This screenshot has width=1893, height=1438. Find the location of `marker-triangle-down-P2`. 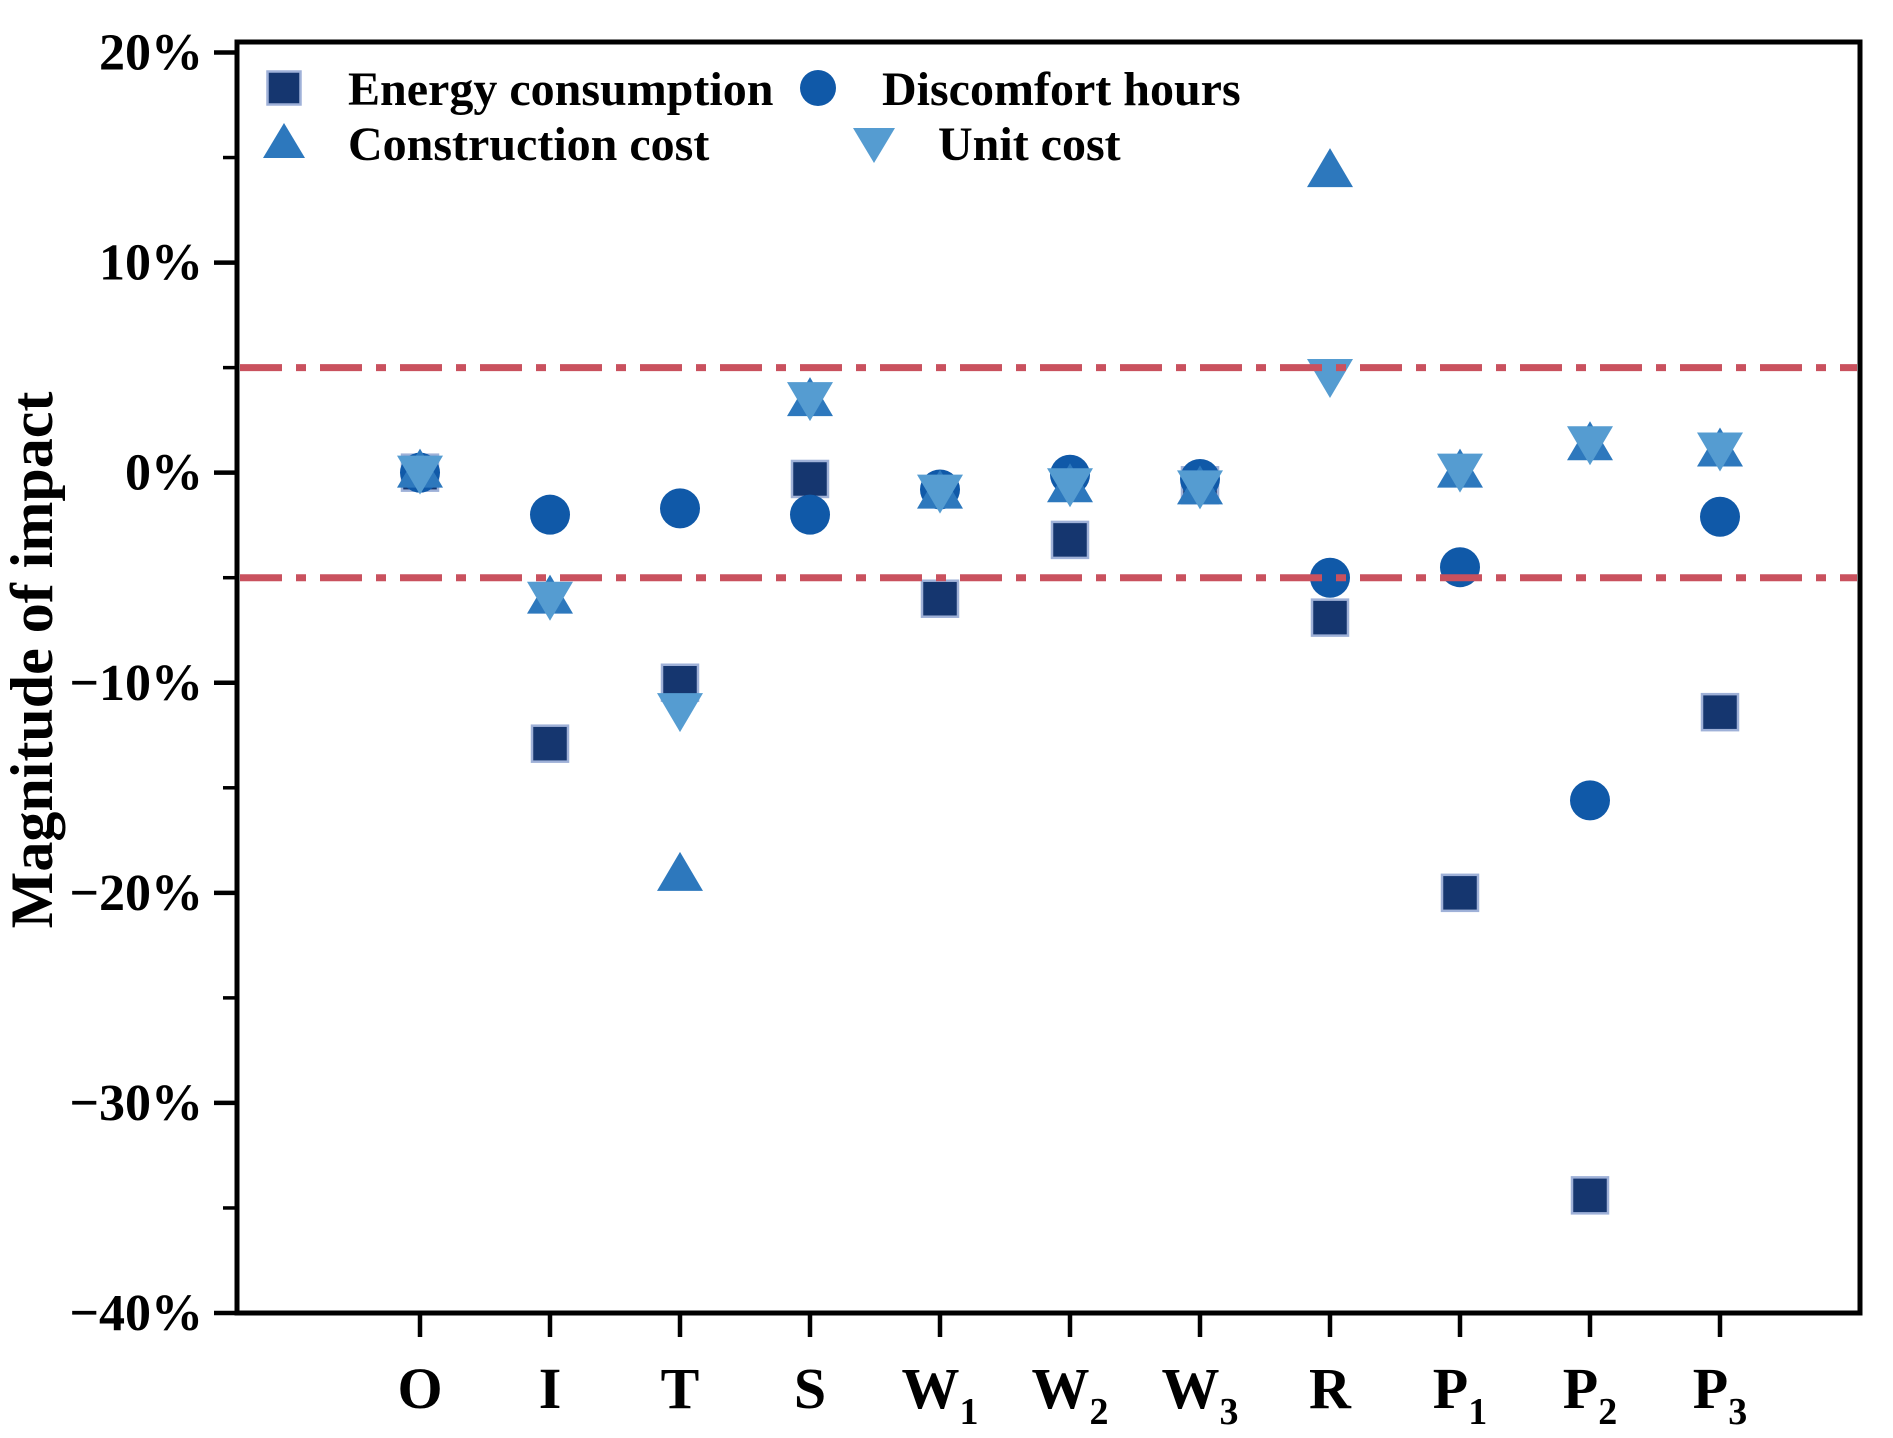

marker-triangle-down-P2 is located at coordinates (1590, 446).